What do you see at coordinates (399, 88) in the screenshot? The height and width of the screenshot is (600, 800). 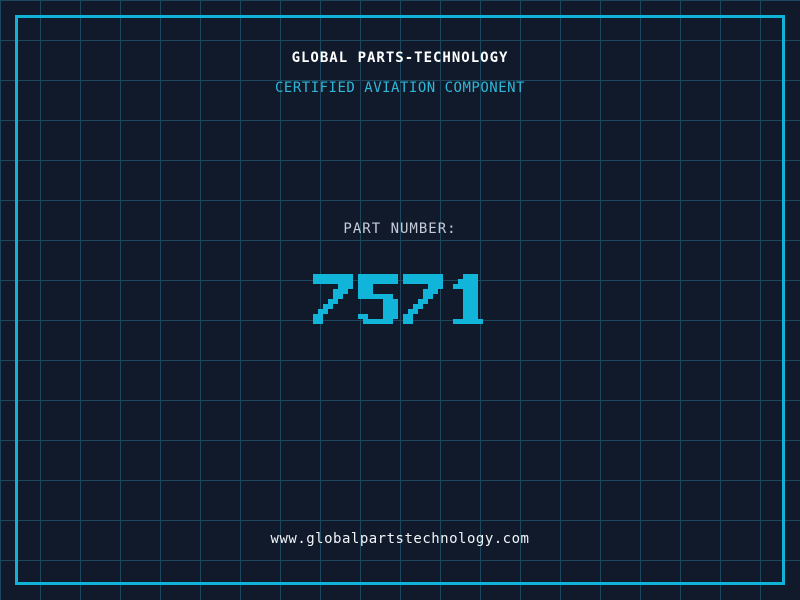 I see `certification-subtitle: CERTIFIED AVIATION COMPONENT` at bounding box center [399, 88].